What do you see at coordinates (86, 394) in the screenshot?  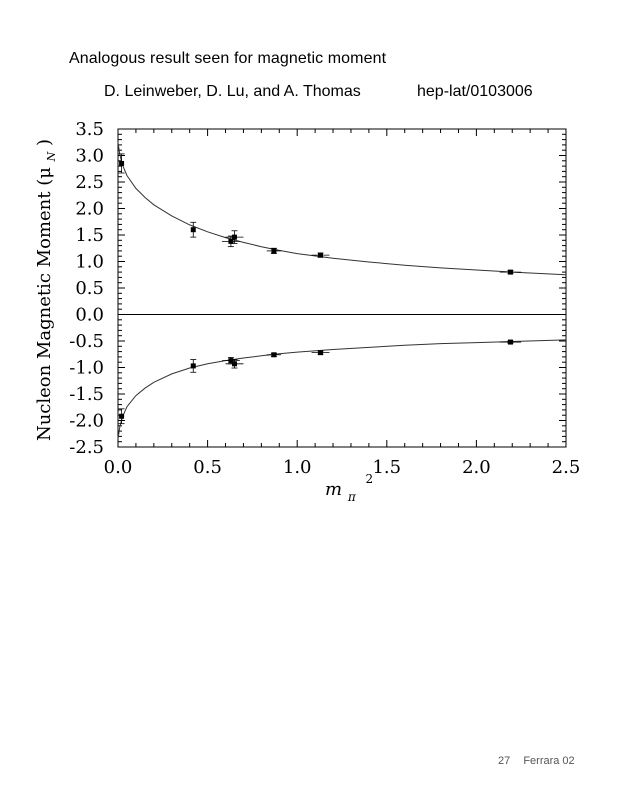 I see `y-tick-label: -1.5` at bounding box center [86, 394].